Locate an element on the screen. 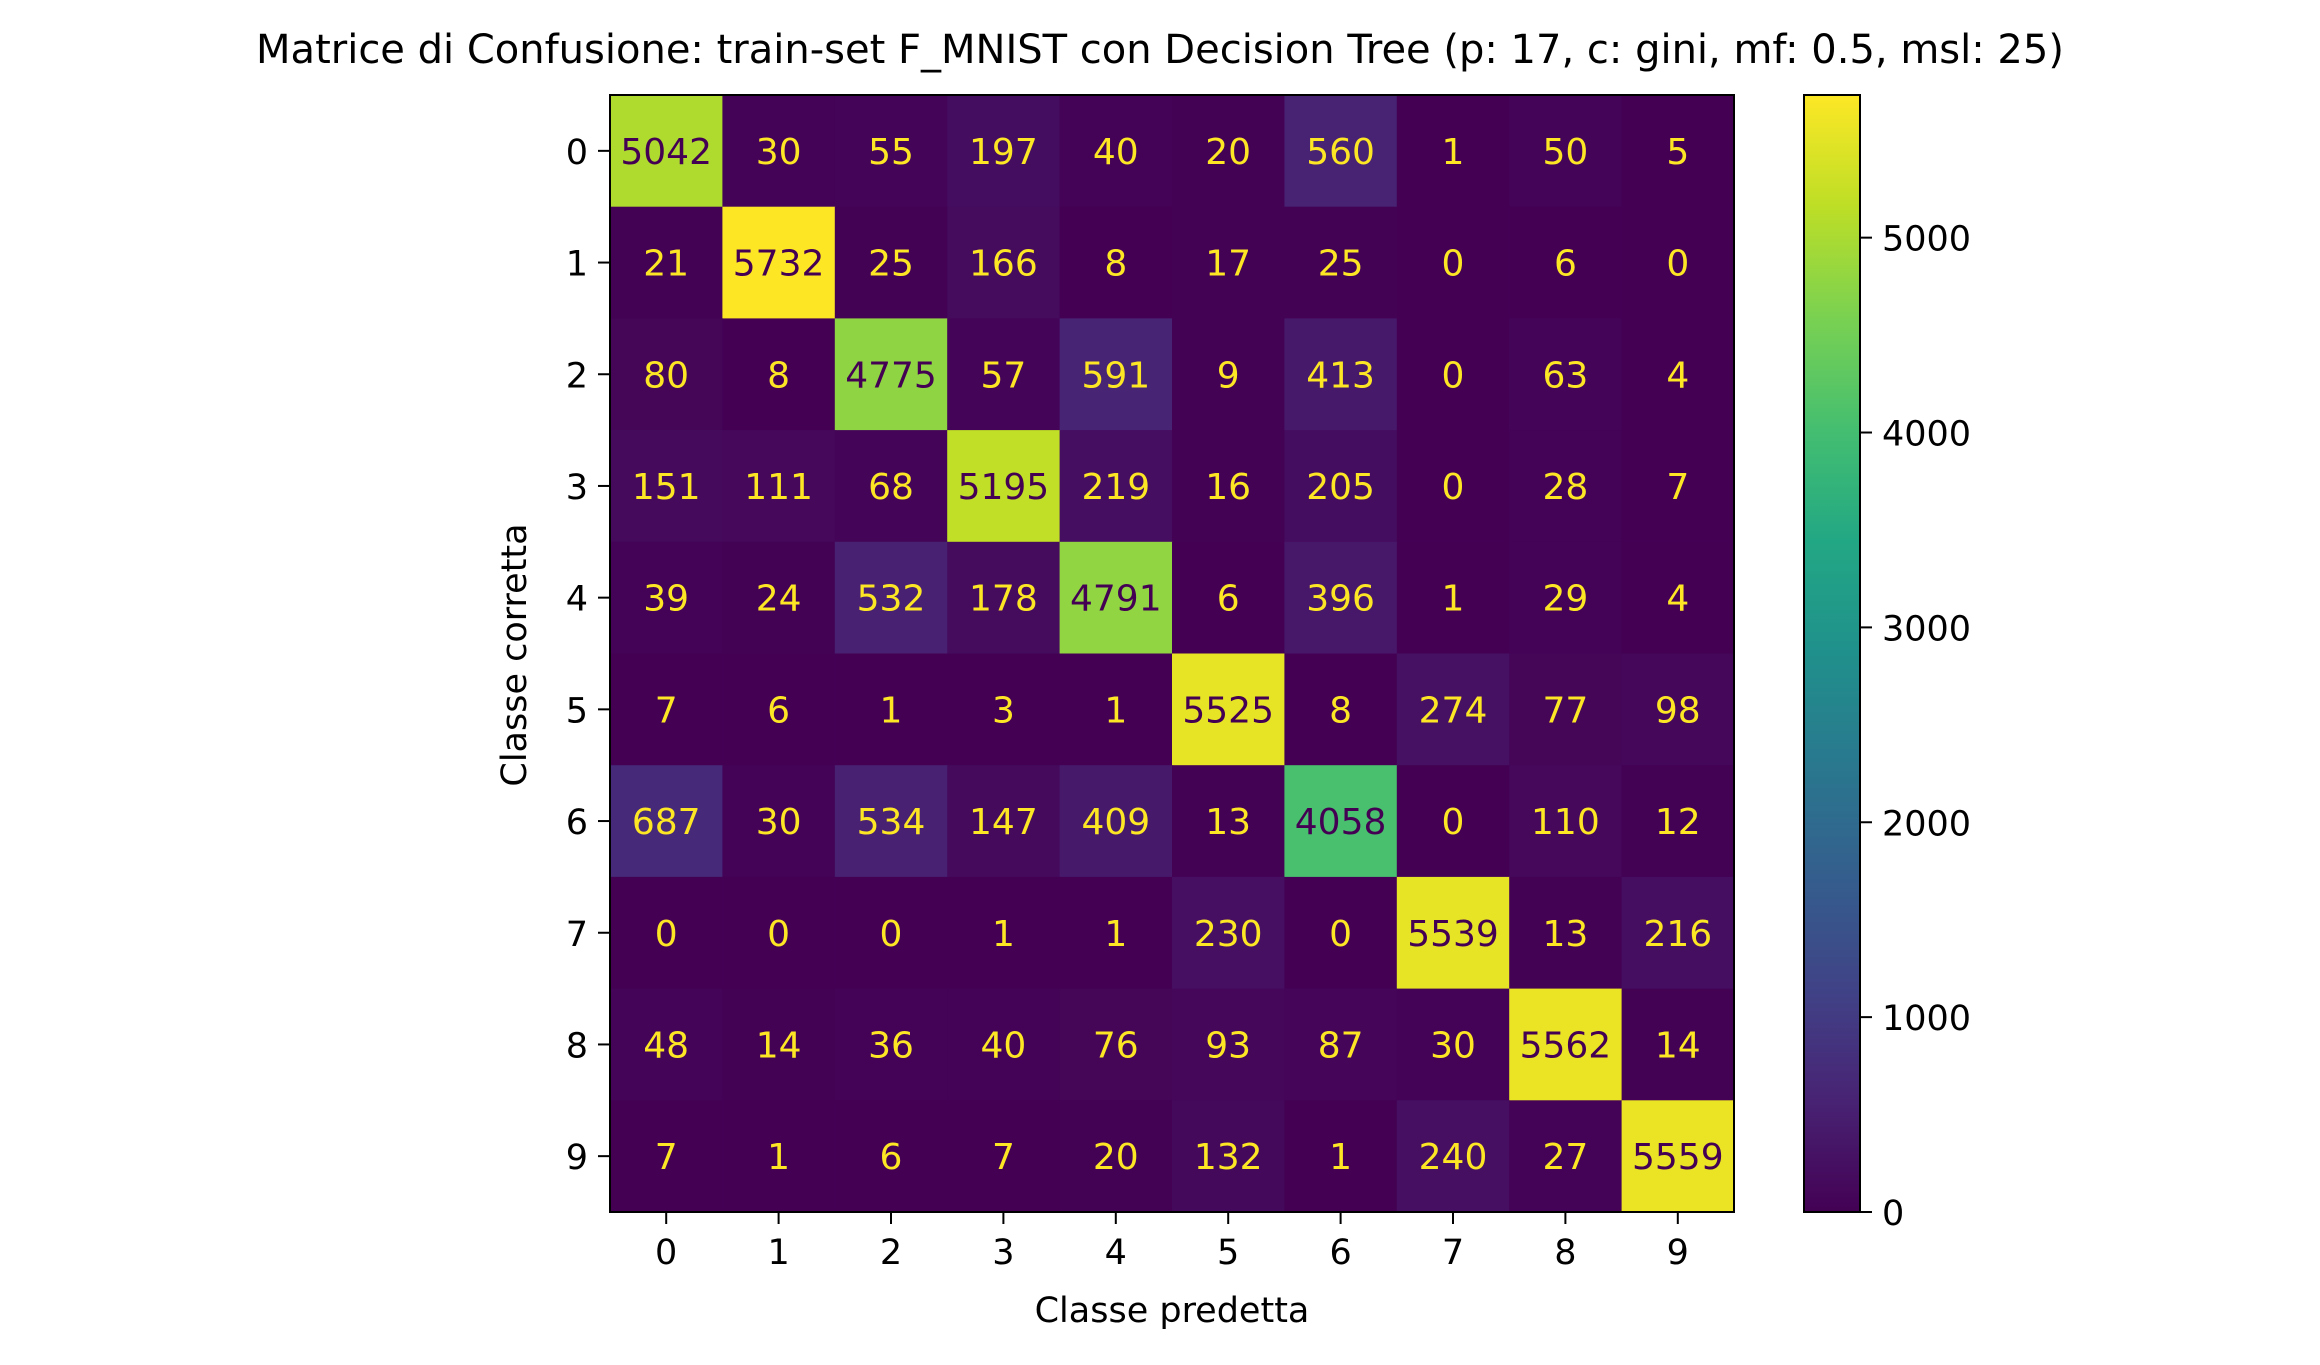  heatmap-cell-label: 9 is located at coordinates (1228, 375).